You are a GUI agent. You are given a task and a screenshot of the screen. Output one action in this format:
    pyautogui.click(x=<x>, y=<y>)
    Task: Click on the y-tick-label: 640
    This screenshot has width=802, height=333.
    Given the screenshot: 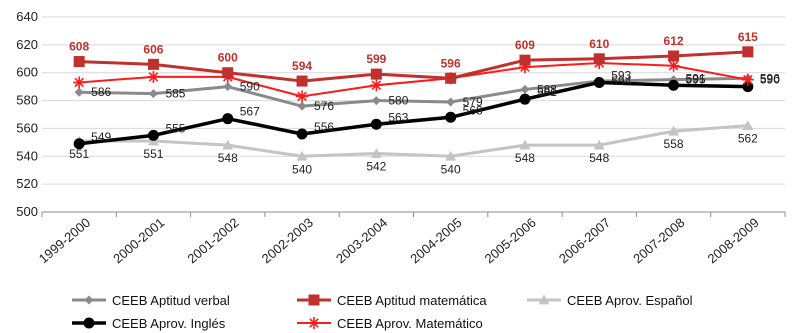 What is the action you would take?
    pyautogui.click(x=27, y=16)
    